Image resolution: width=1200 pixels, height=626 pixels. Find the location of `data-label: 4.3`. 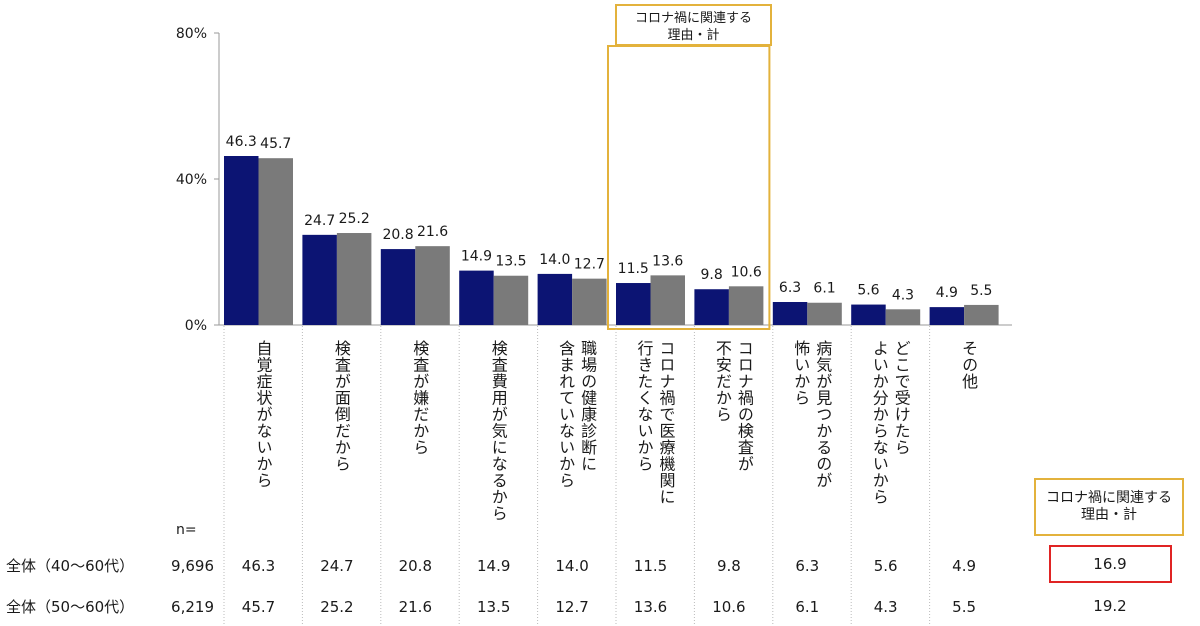

data-label: 4.3 is located at coordinates (903, 295).